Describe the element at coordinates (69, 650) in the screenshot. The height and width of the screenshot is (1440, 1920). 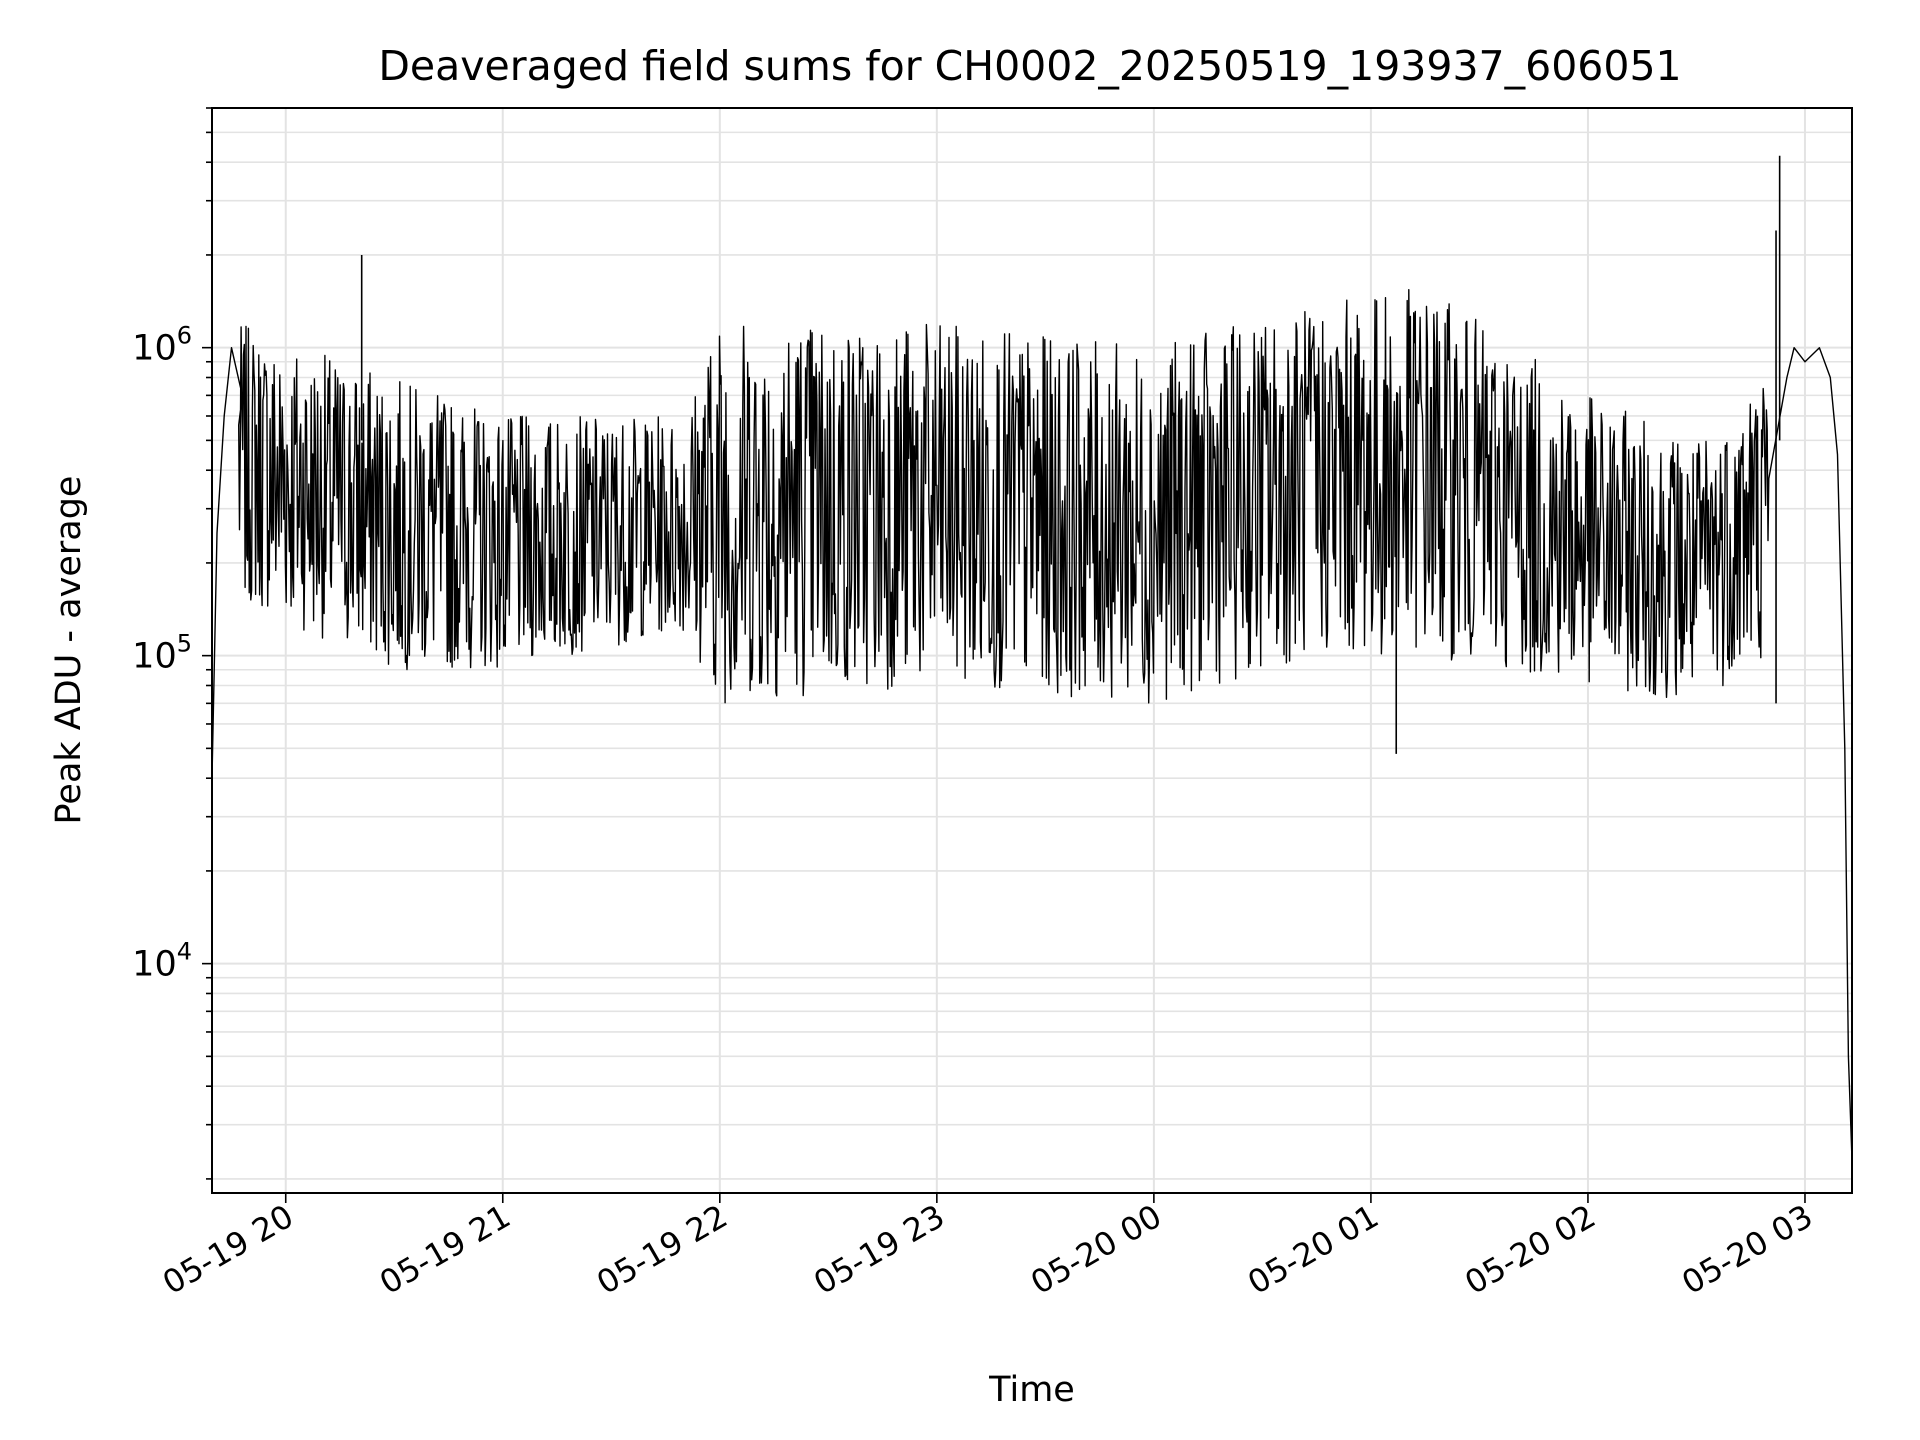
I see `y-axis-label: Peak ADU - average` at that location.